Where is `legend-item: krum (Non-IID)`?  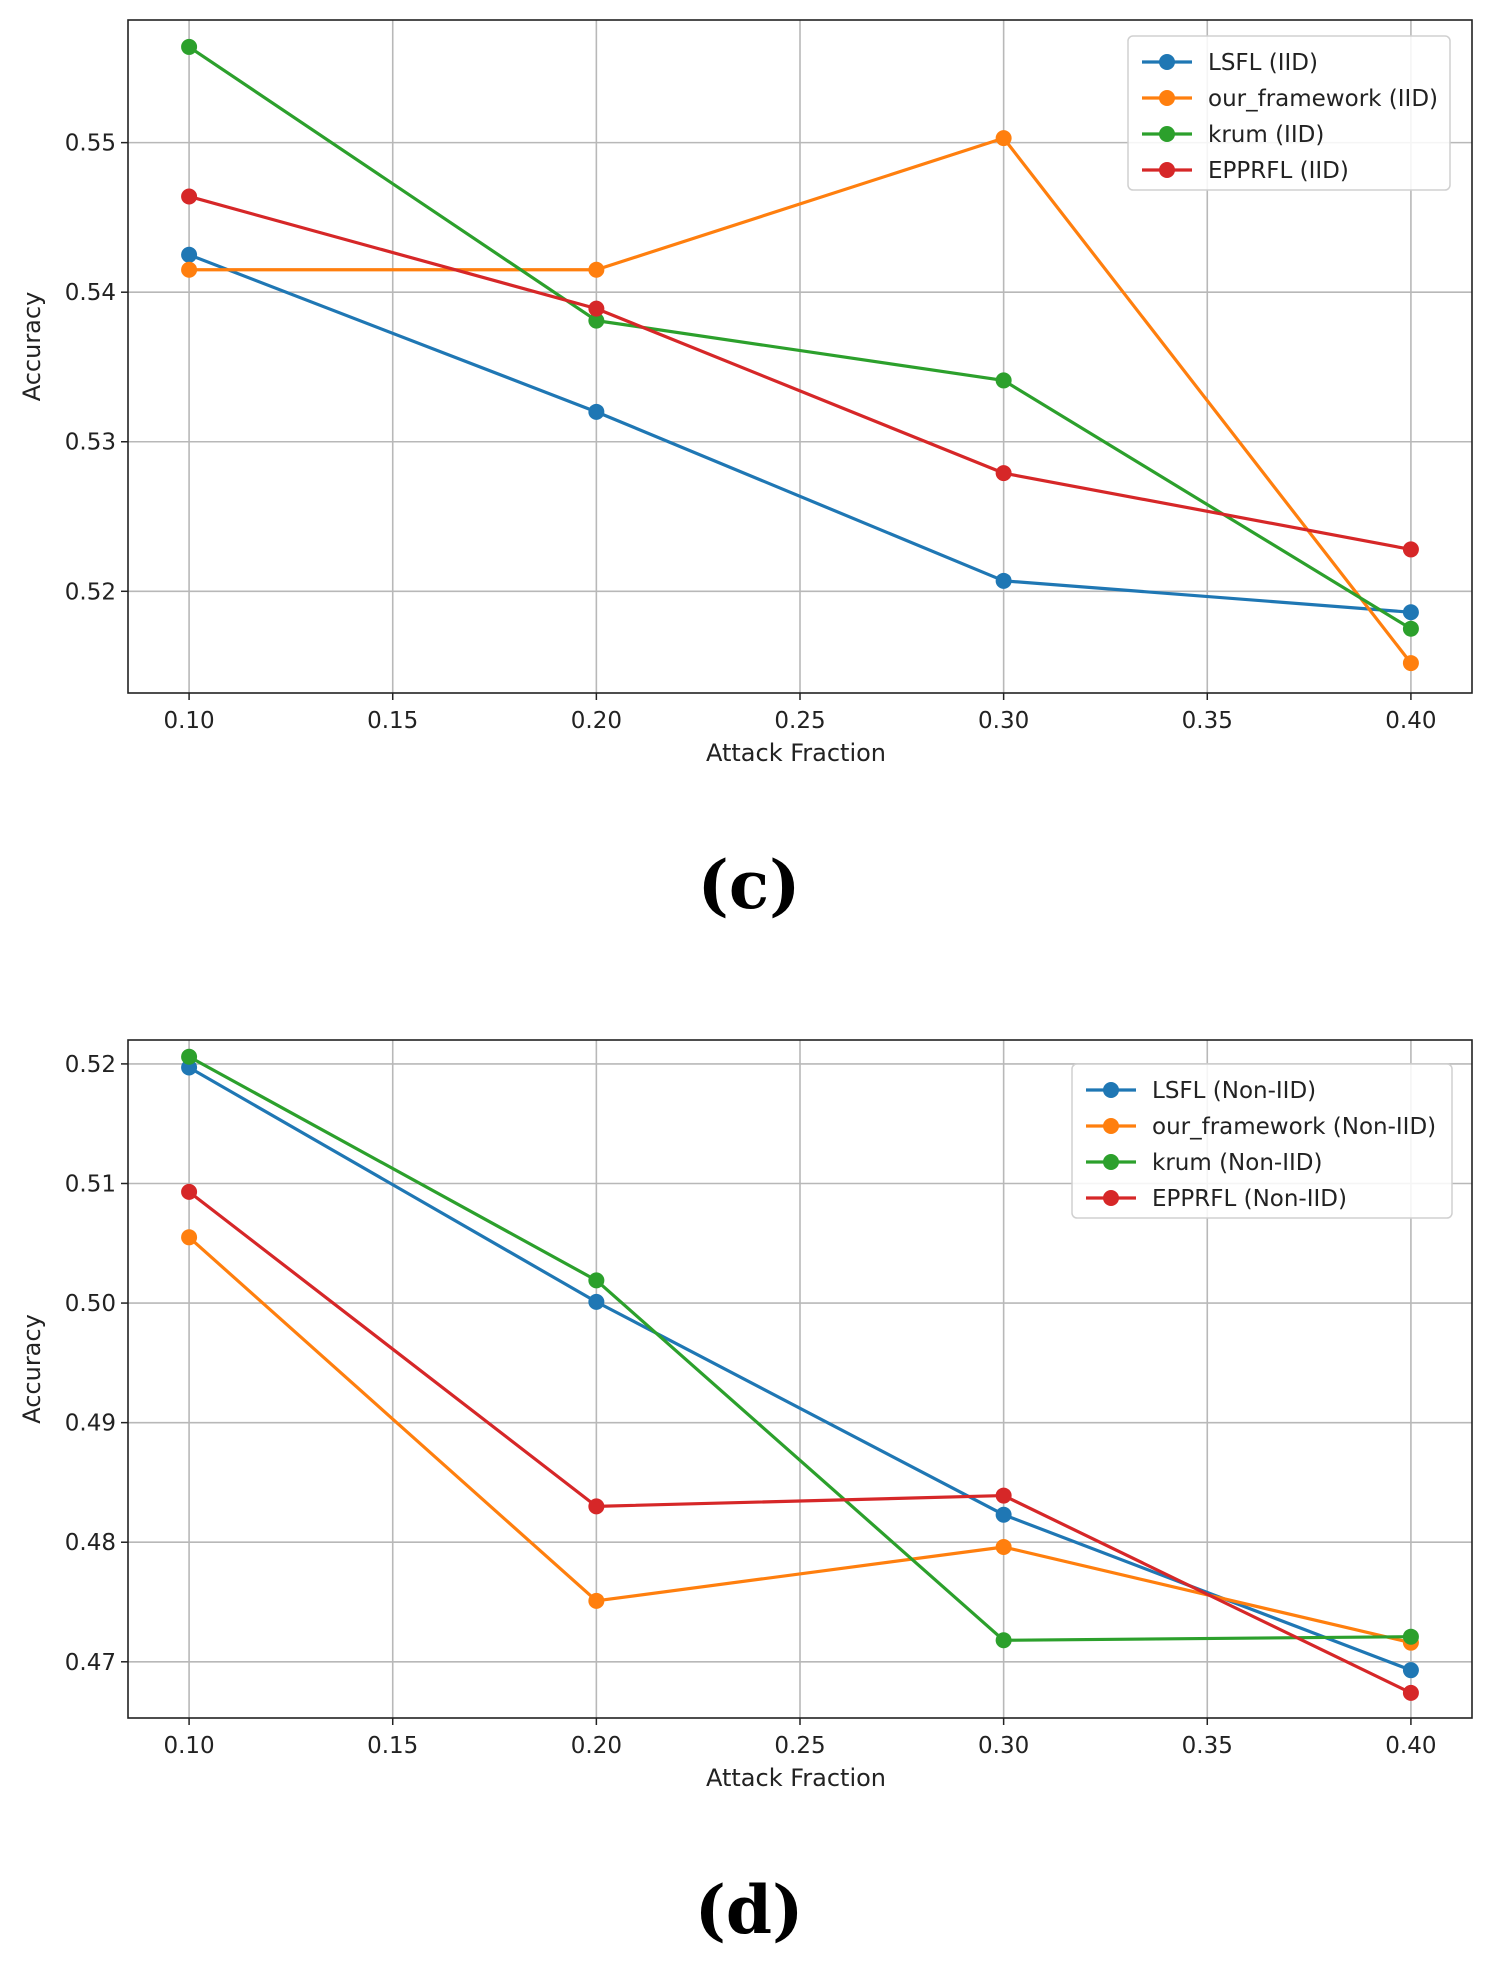 legend-item: krum (Non-IID) is located at coordinates (1204, 1163).